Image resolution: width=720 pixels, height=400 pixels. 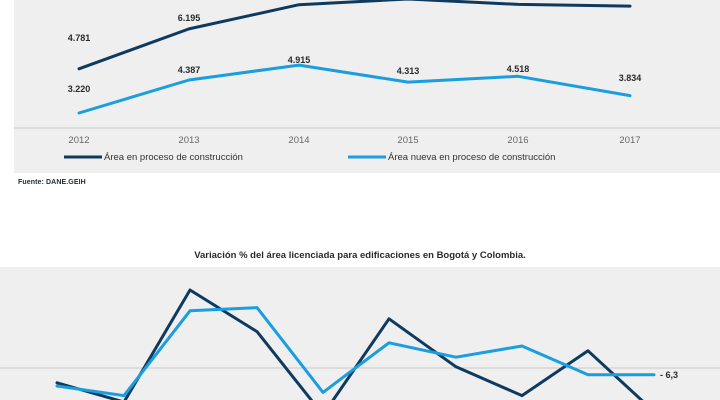 I want to click on data-label: 6.195, so click(x=189, y=18).